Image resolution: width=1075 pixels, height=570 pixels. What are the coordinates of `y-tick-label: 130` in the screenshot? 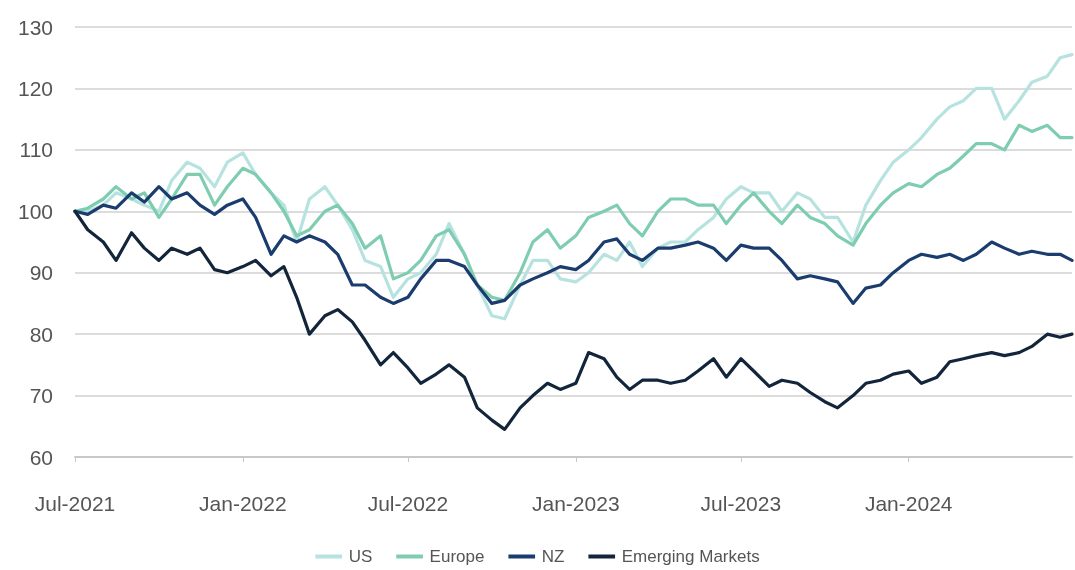 It's located at (35, 27).